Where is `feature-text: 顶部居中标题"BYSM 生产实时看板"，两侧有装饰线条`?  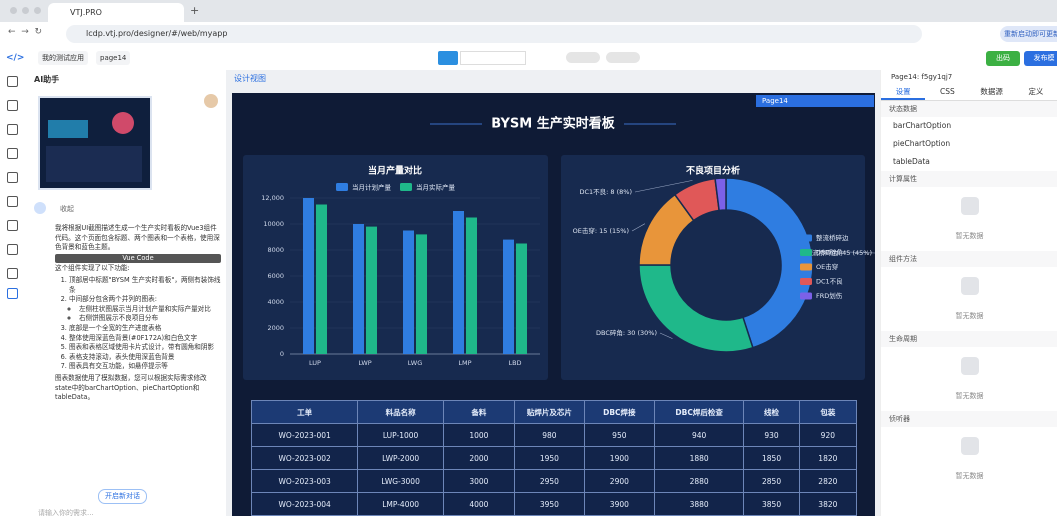 feature-text: 顶部居中标题"BYSM 生产实时看板"，两侧有装饰线条 is located at coordinates (145, 284).